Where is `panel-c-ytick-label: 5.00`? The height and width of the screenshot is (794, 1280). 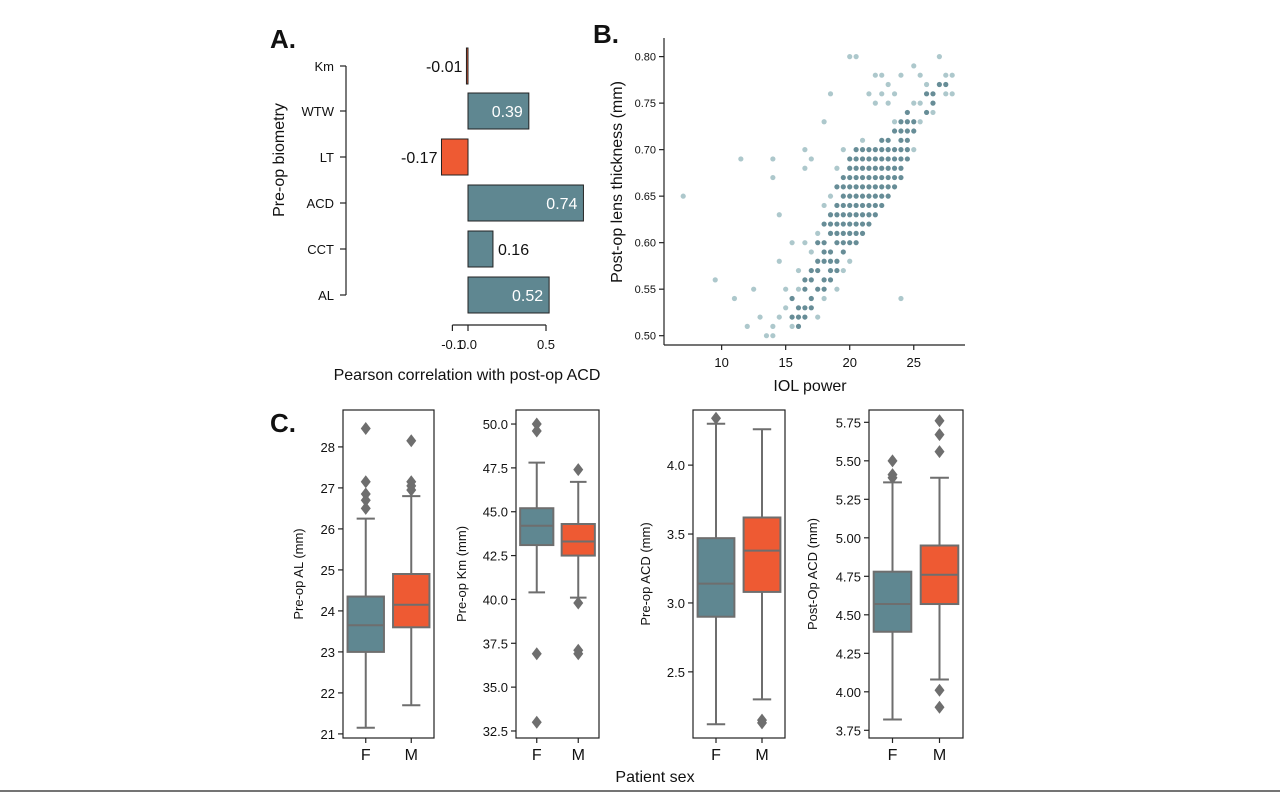
panel-c-ytick-label: 5.00 is located at coordinates (848, 538).